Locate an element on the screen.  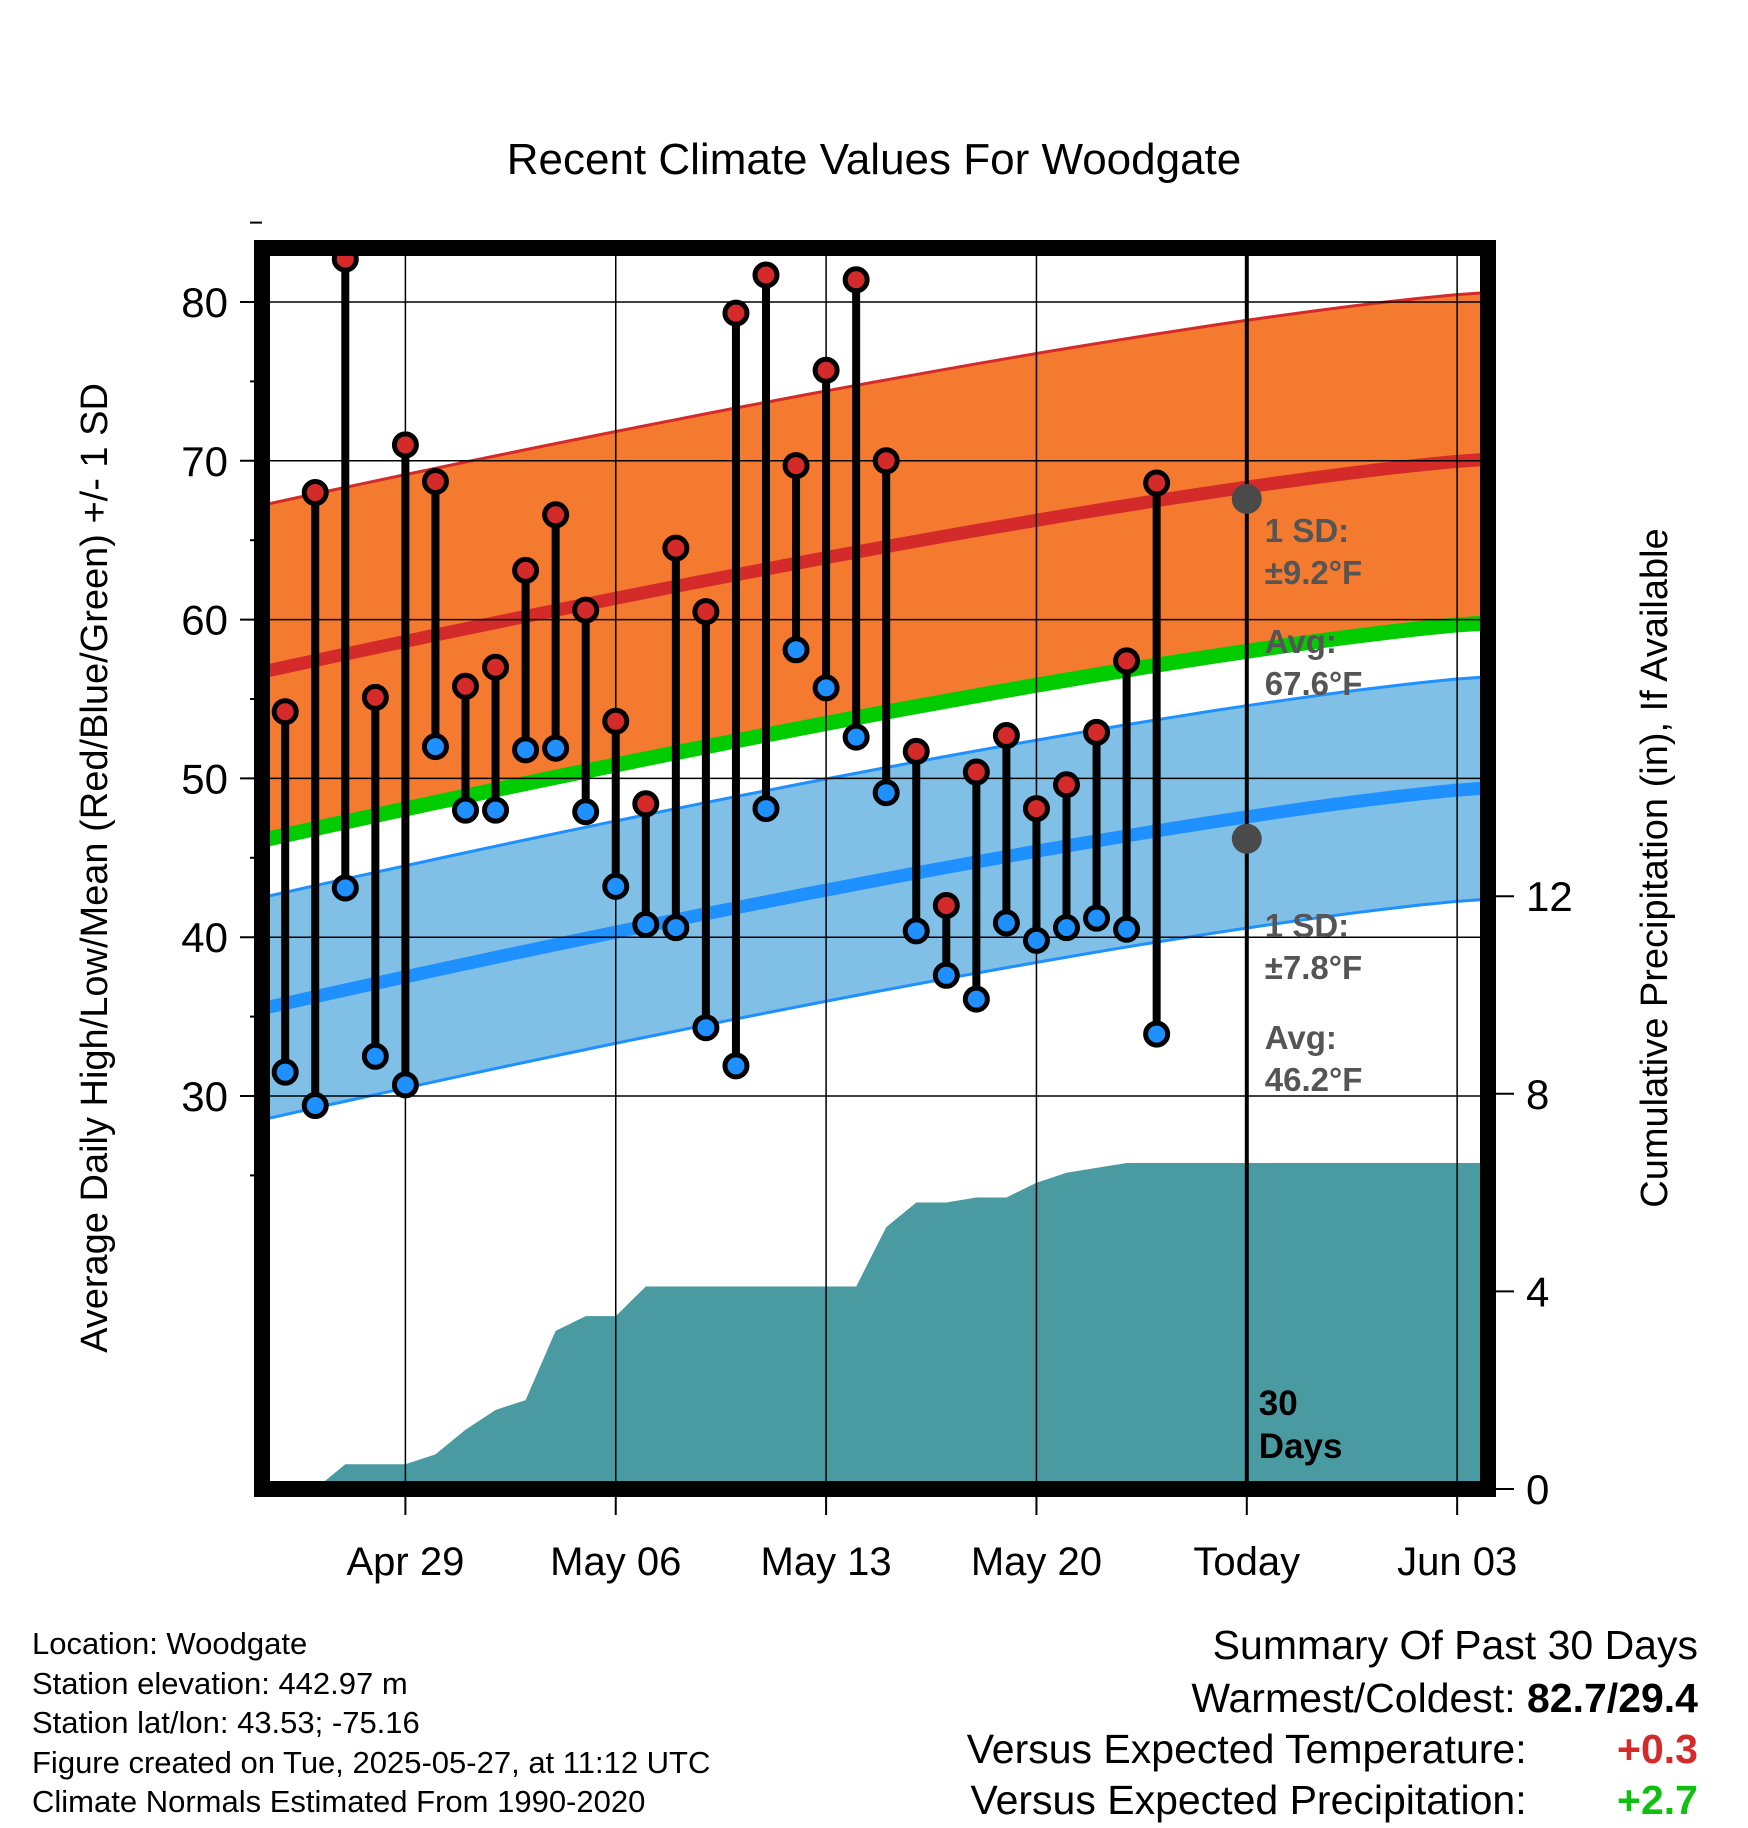
normals-text: Climate Normals Estimated From 1990-2020 is located at coordinates (339, 1801).